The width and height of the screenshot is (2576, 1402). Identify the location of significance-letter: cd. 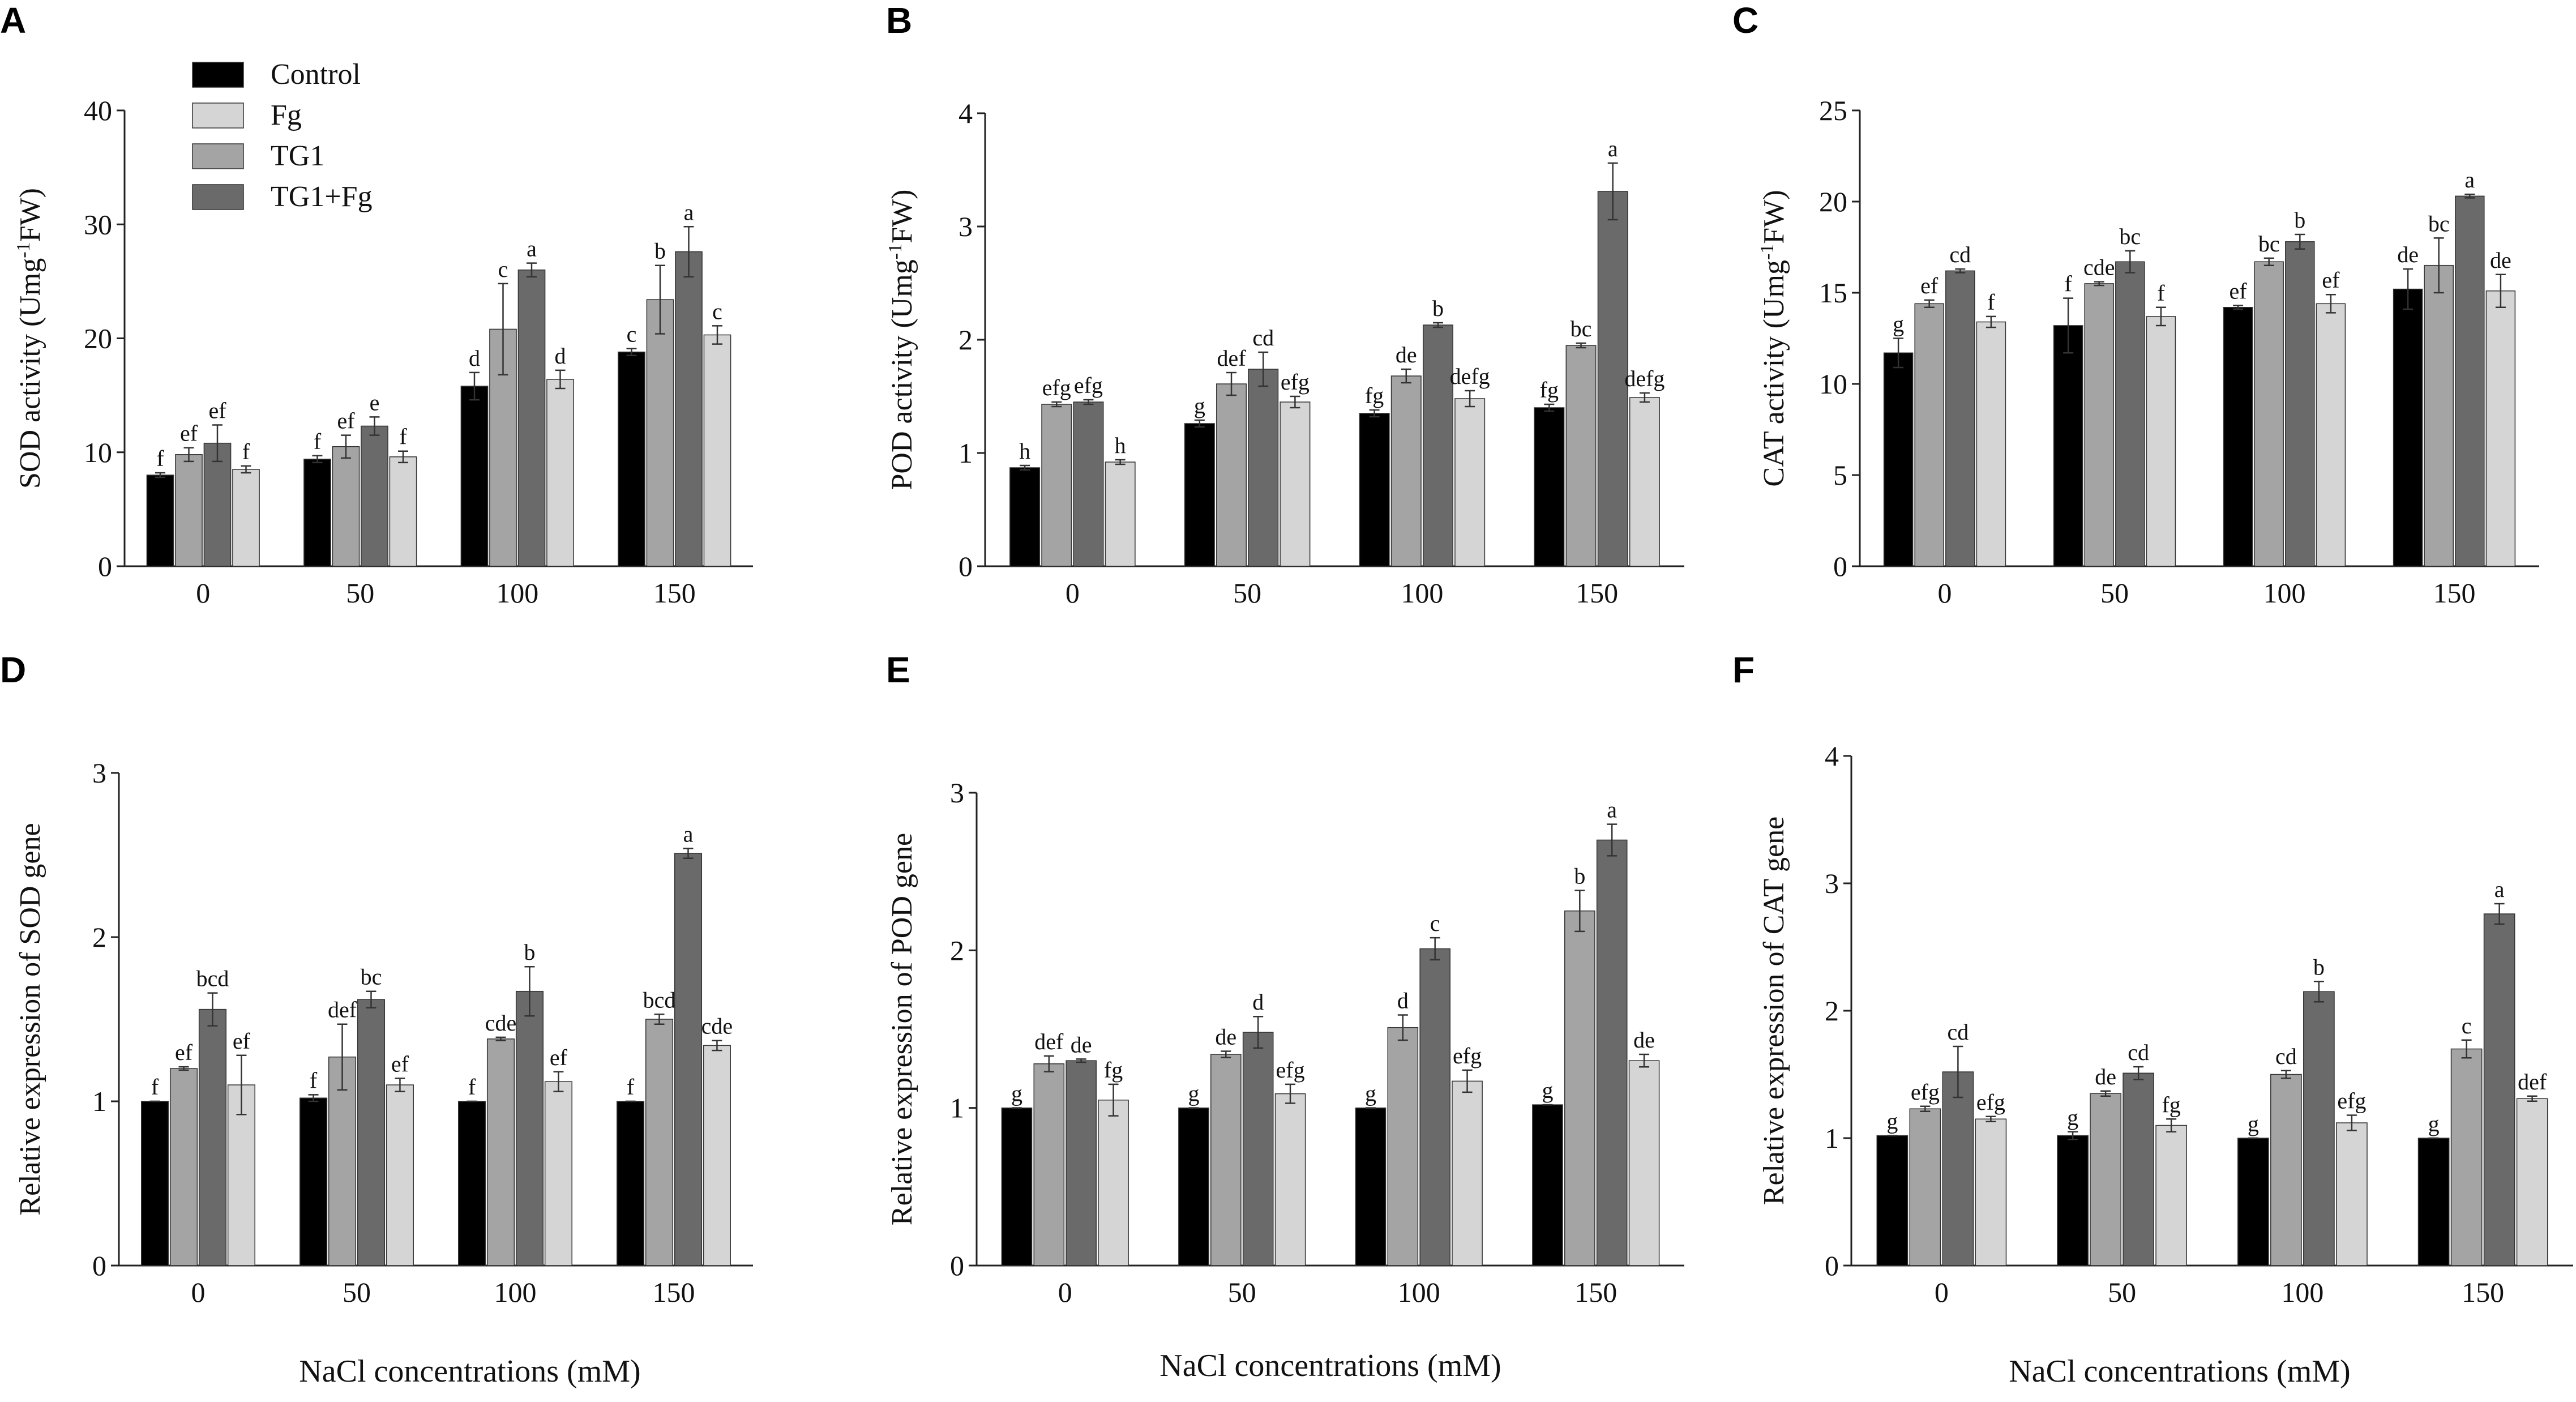
(1958, 1032).